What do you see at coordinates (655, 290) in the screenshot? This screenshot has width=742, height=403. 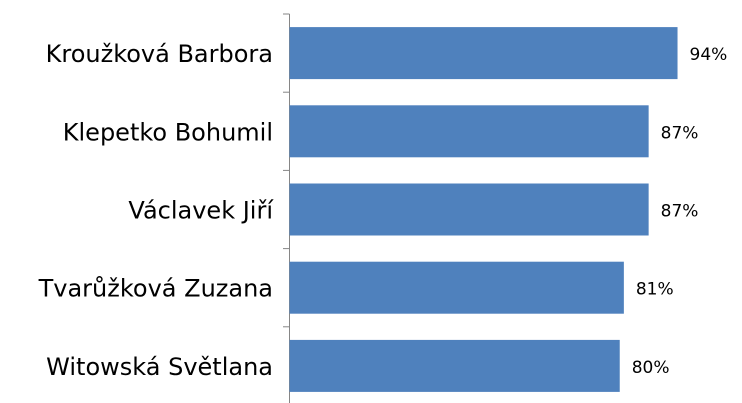 I see `data-label: 81%` at bounding box center [655, 290].